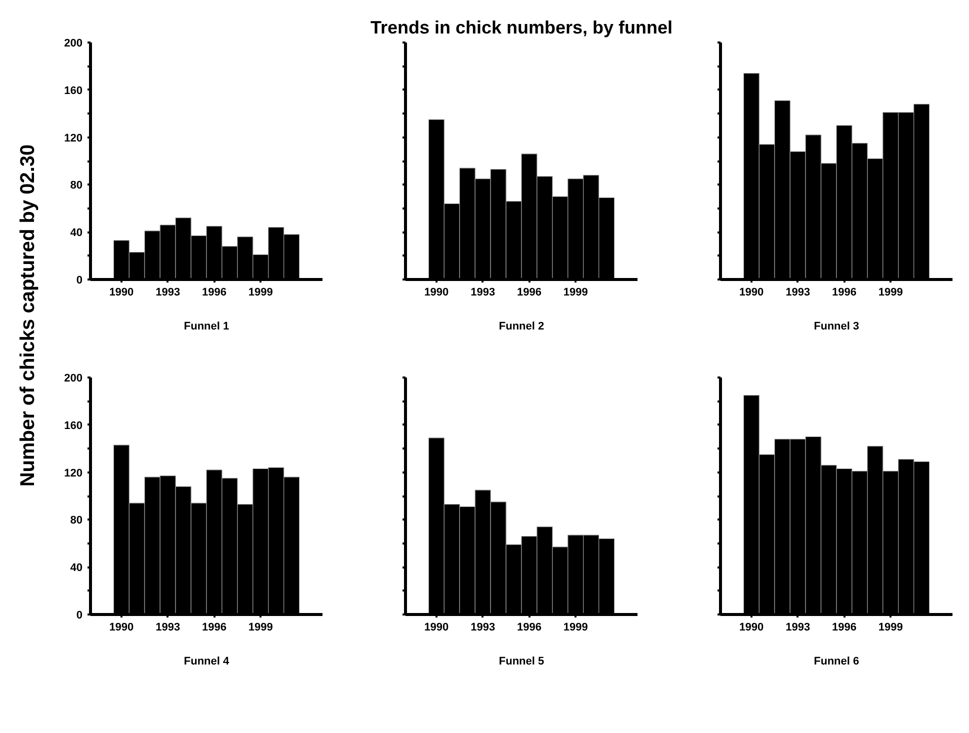  I want to click on x-axis-title: Funnel 1, so click(207, 326).